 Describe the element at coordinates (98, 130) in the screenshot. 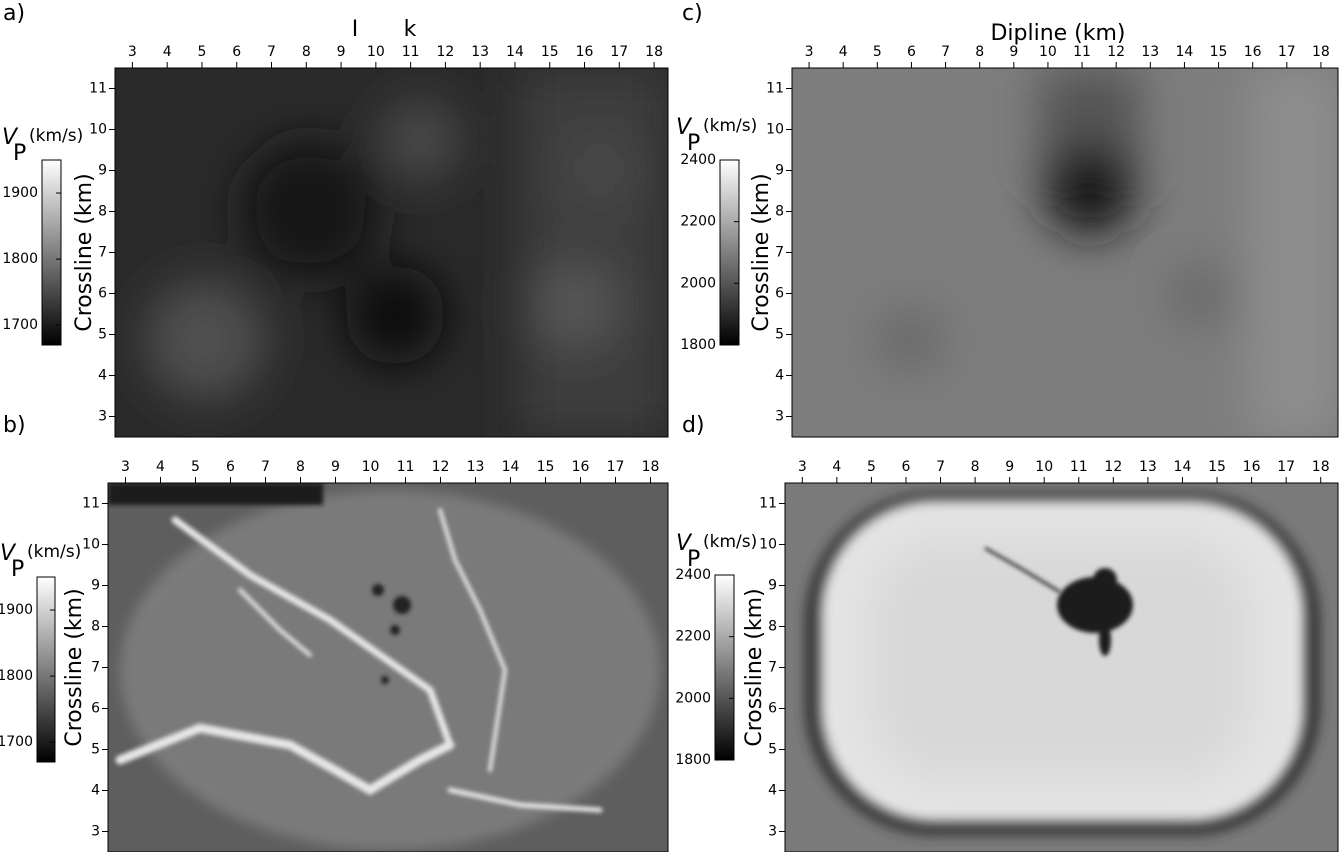

I see `y-tick-label: 10` at that location.